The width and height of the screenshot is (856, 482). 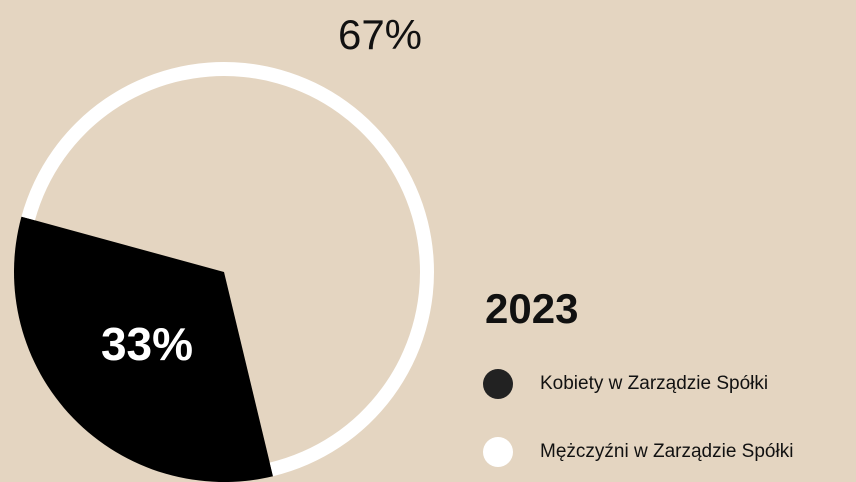 I want to click on chart-title: 2023, so click(x=531, y=308).